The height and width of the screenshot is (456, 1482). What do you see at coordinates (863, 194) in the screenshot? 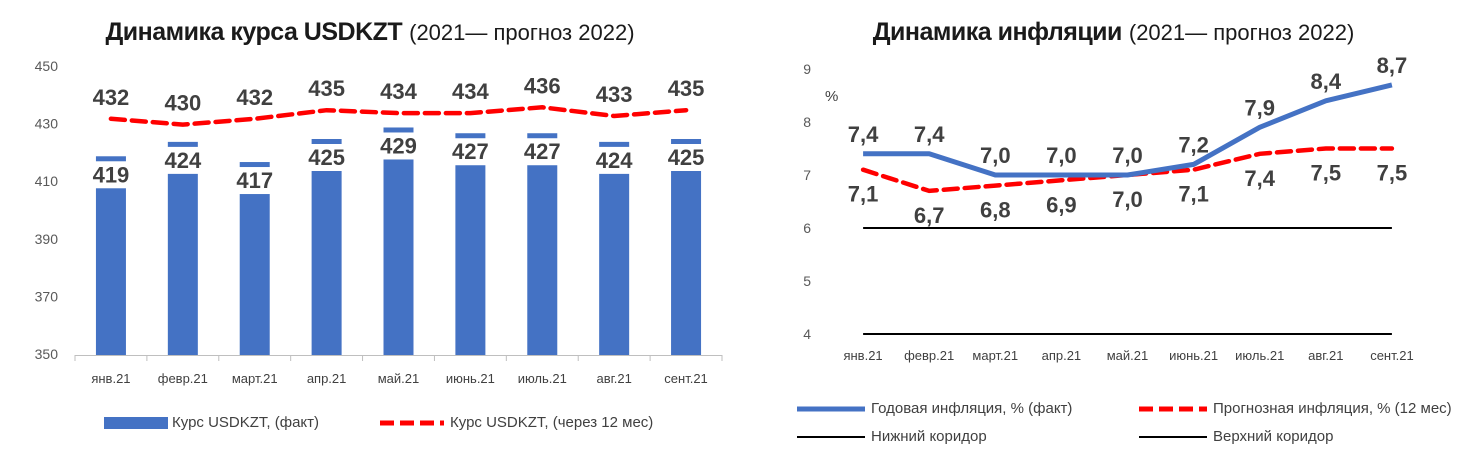
I see `forecast-inflation-value-label: 7,1` at bounding box center [863, 194].